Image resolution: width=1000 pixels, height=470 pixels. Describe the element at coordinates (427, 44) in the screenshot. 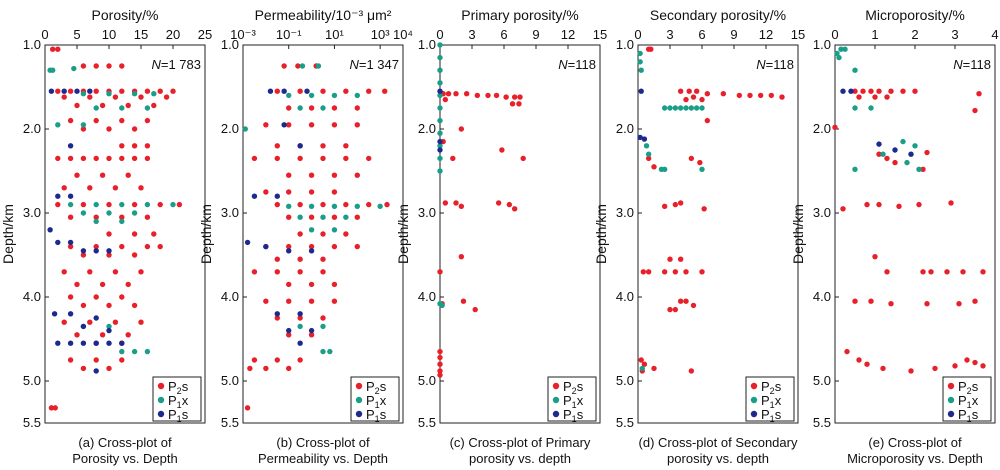

I see `y-tick-label-c: 1.0` at that location.